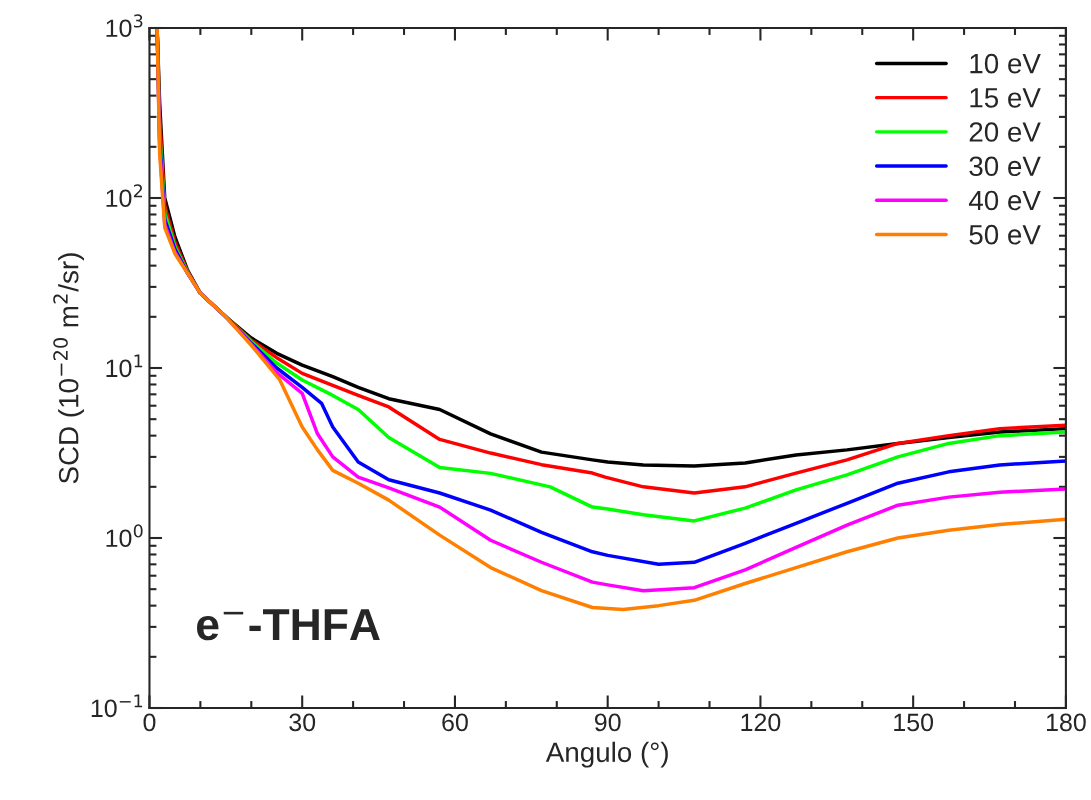 This screenshot has height=800, width=1091. What do you see at coordinates (1066, 722) in the screenshot?
I see `x-tick-label: 180` at bounding box center [1066, 722].